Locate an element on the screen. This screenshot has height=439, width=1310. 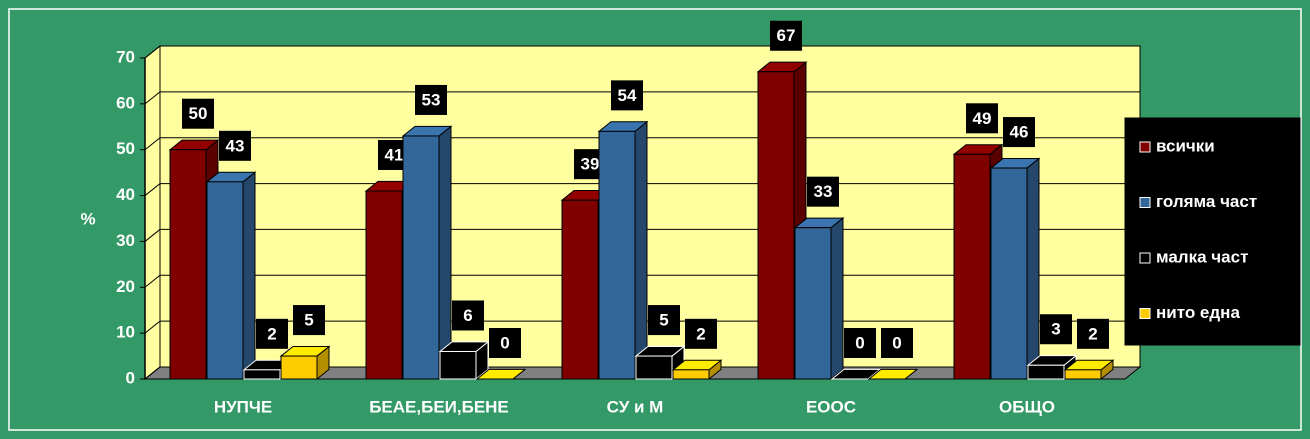
legend-label: голяма част is located at coordinates (1206, 201).